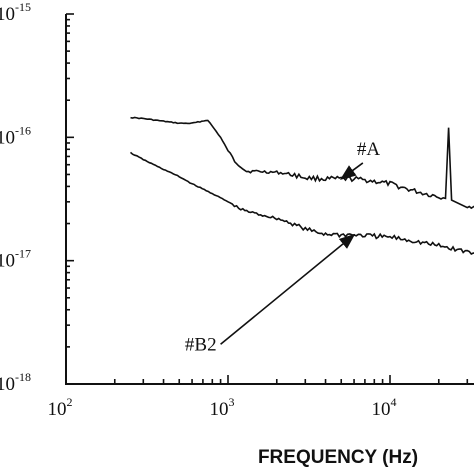 This screenshot has height=474, width=474. What do you see at coordinates (15, 259) in the screenshot?
I see `y-tick-label: 10-17` at bounding box center [15, 259].